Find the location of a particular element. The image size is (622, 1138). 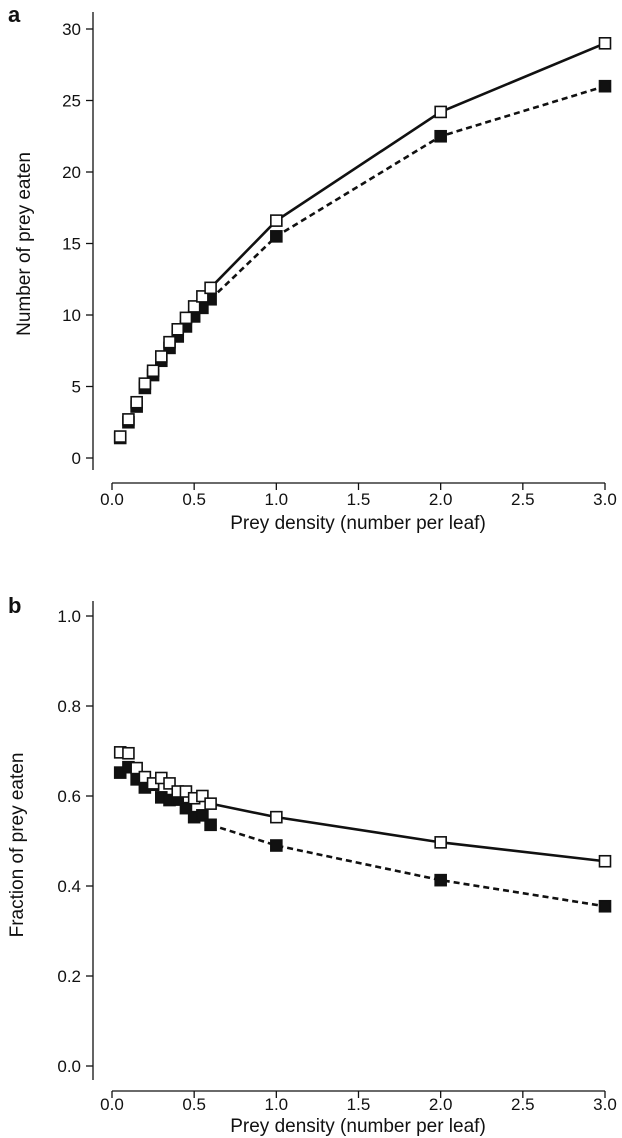

panel-a-letter: a is located at coordinates (14, 14).